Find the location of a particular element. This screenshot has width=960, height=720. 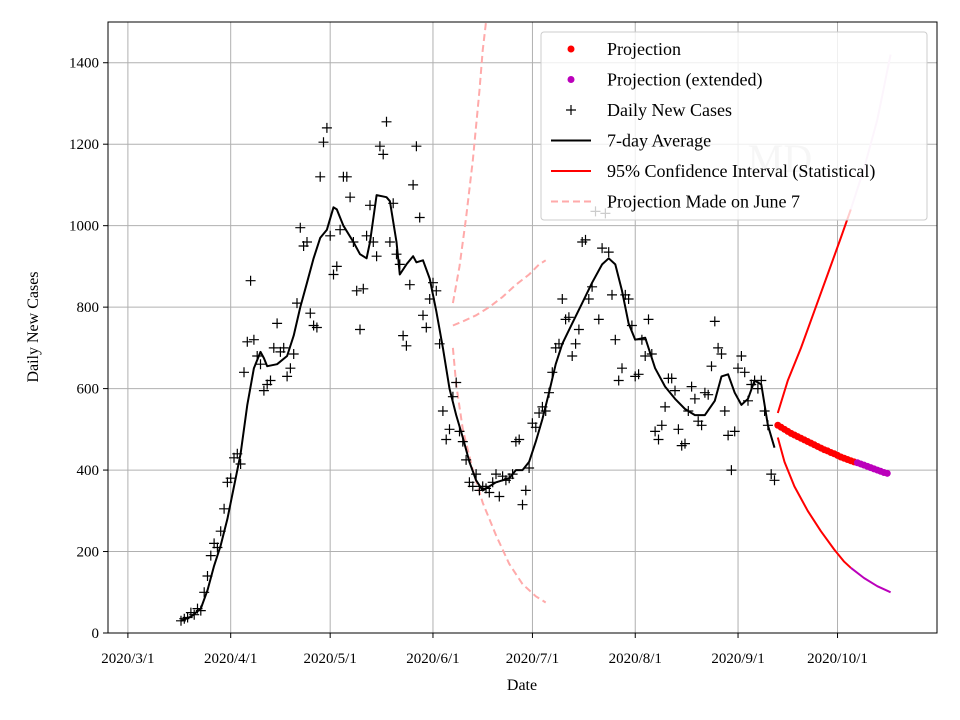

x-tick-label: 2020/6/1 is located at coordinates (432, 659).